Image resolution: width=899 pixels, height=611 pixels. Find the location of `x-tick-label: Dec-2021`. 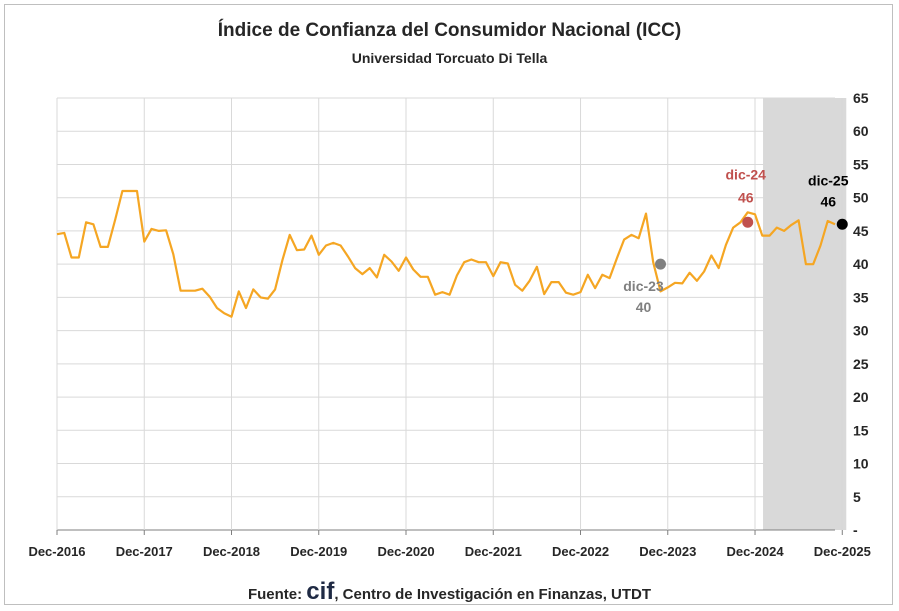

x-tick-label: Dec-2021 is located at coordinates (493, 551).